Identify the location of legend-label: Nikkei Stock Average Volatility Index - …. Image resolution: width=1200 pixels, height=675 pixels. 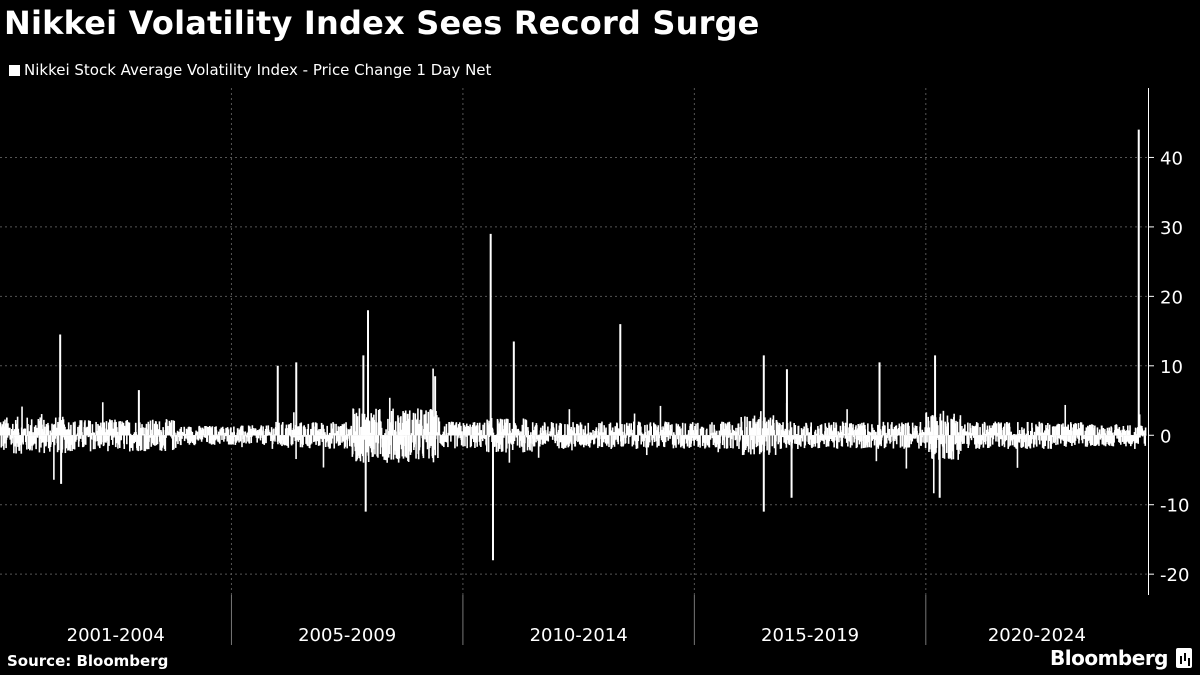
(258, 70).